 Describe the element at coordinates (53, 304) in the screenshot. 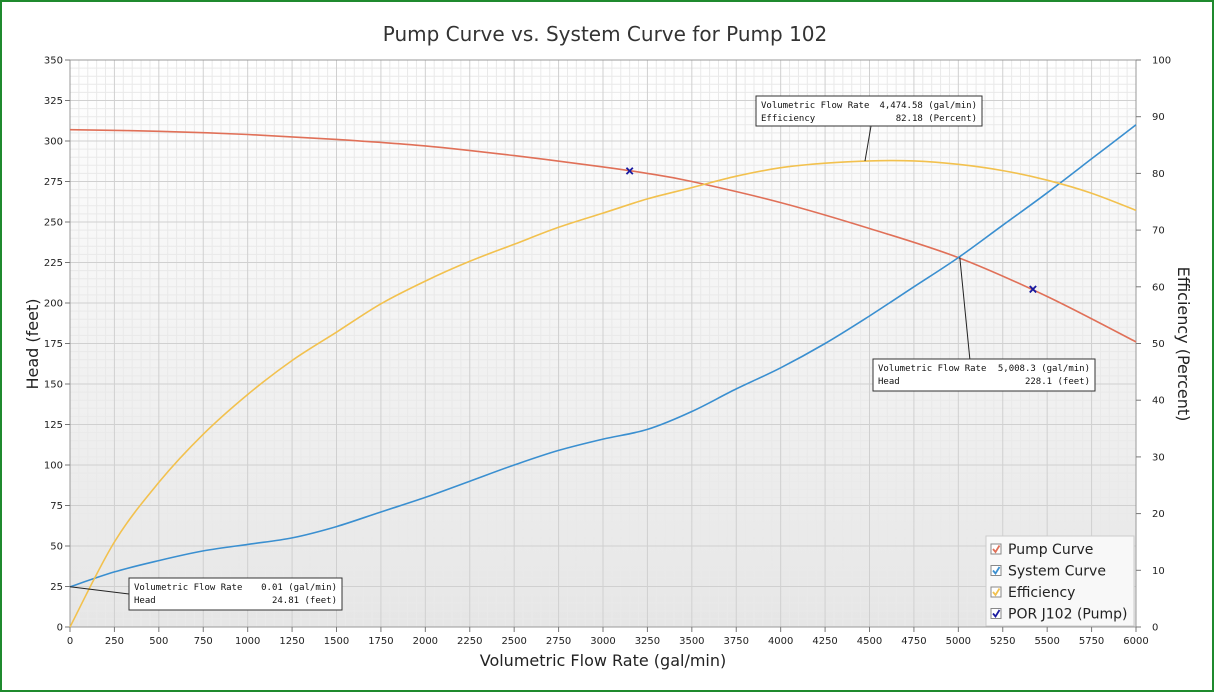

I see `y-tick-label: 200` at that location.